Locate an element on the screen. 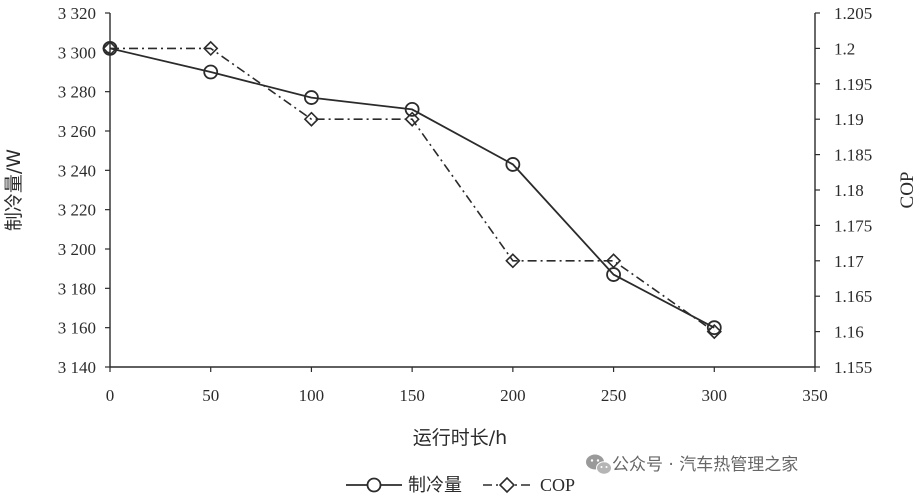  x-tick-label: 300 is located at coordinates (715, 395).